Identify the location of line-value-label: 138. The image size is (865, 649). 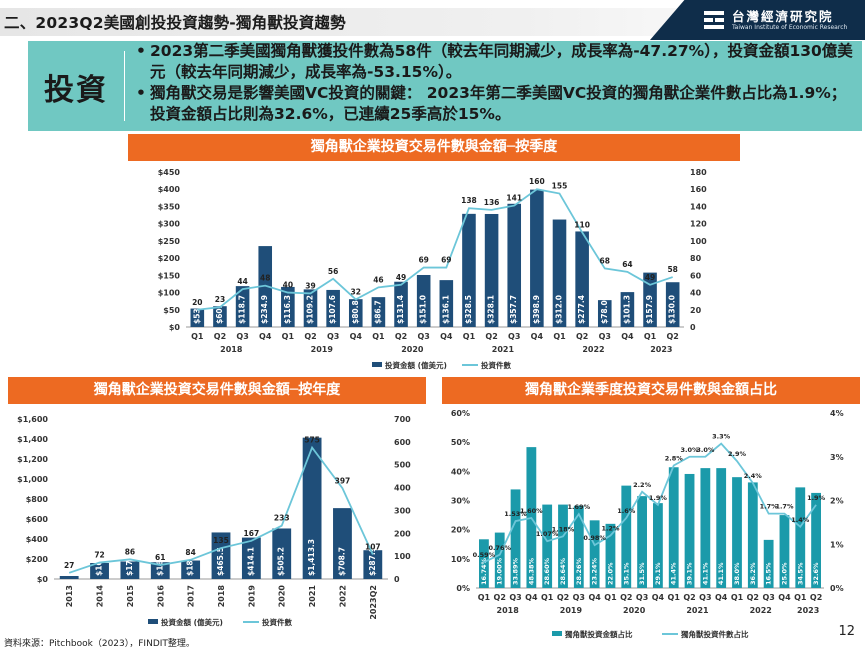
(469, 200).